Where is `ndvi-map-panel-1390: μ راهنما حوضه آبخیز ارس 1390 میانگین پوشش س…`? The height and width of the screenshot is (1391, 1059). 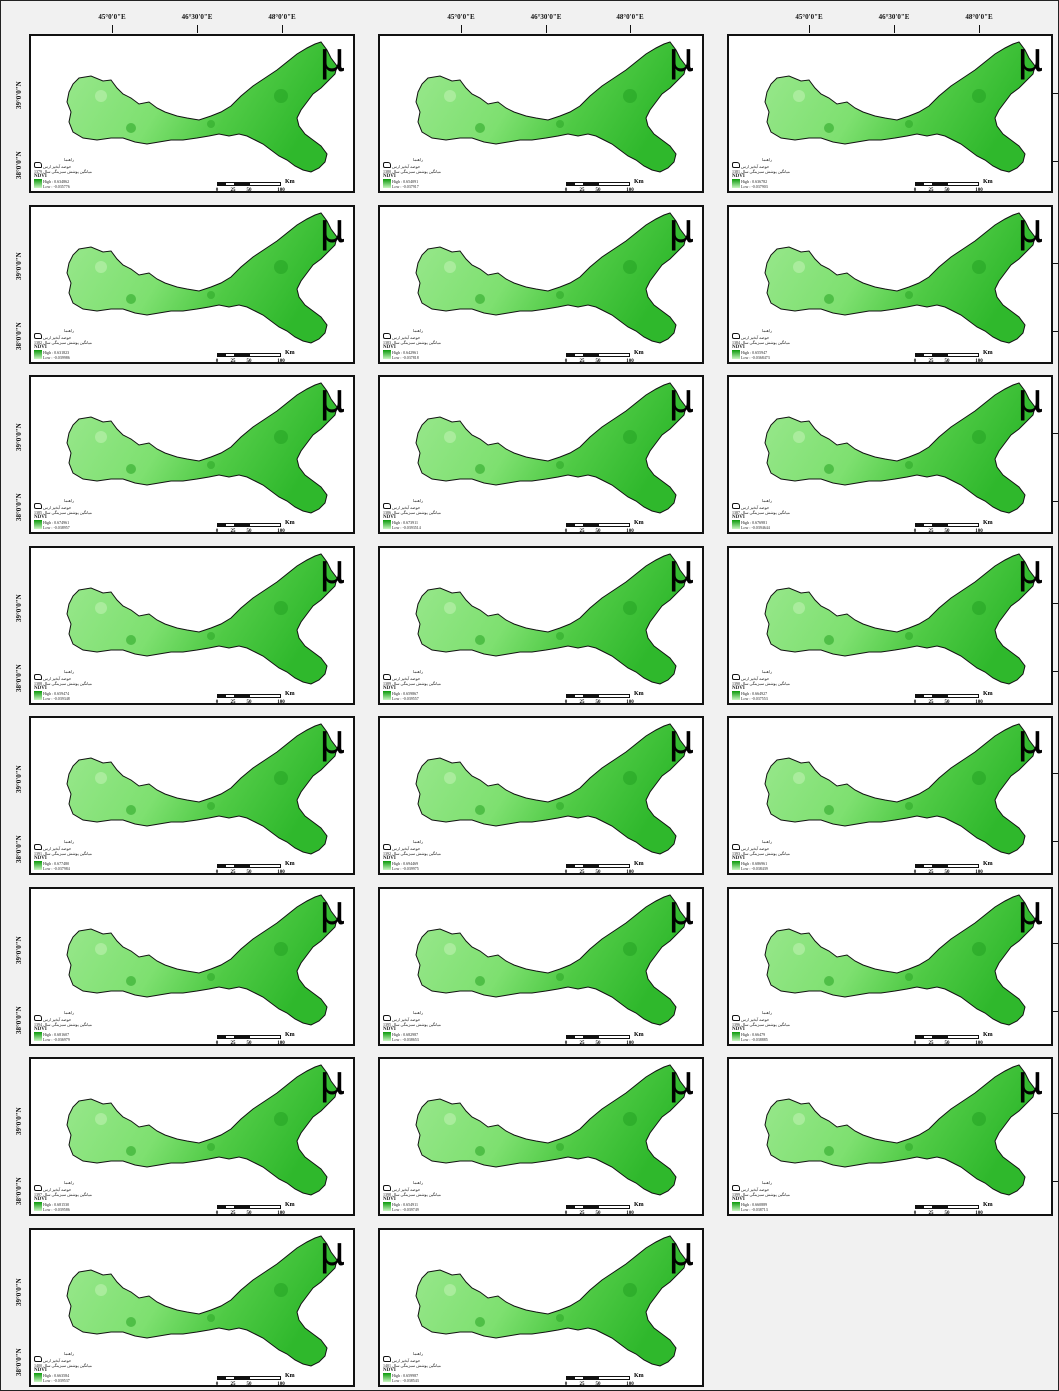
ndvi-map-panel-1390: μ راهنما حوضه آبخیز ارس 1390 میانگین پوشش س… is located at coordinates (890, 625).